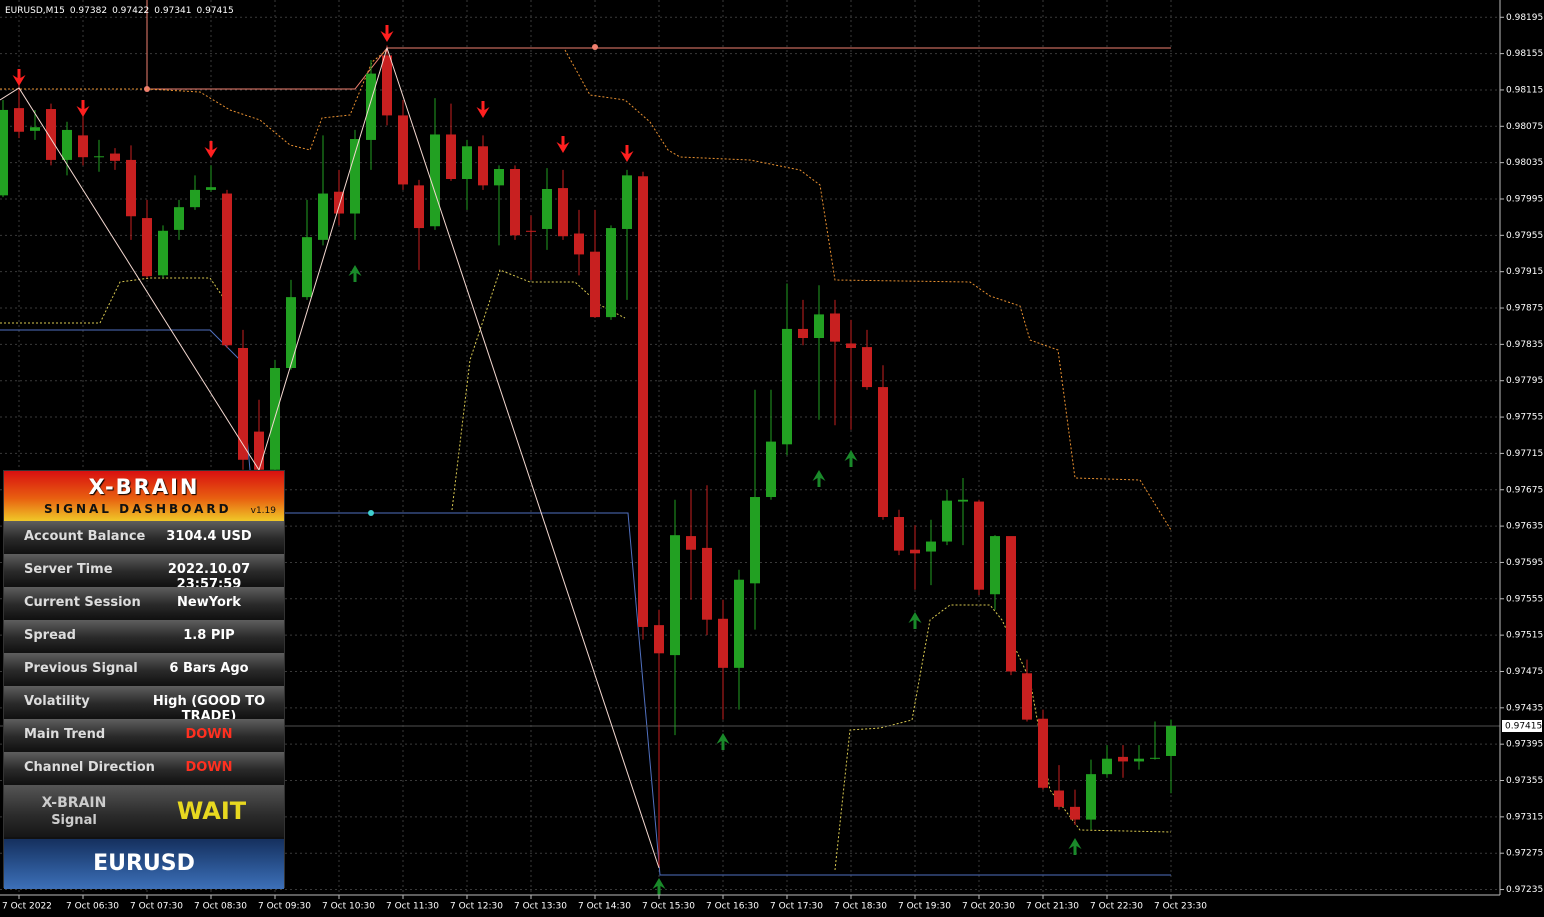 Image resolution: width=1544 pixels, height=917 pixels. What do you see at coordinates (130, 11) in the screenshot?
I see `last-high: 0.97422` at bounding box center [130, 11].